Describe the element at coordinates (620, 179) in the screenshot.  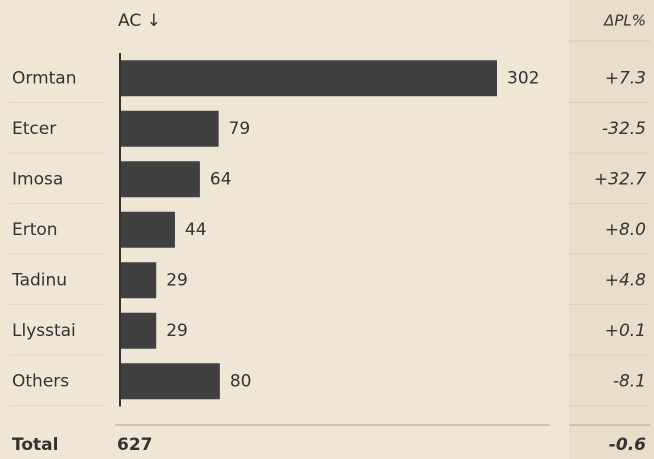
I see `delta-label: +32.7` at that location.